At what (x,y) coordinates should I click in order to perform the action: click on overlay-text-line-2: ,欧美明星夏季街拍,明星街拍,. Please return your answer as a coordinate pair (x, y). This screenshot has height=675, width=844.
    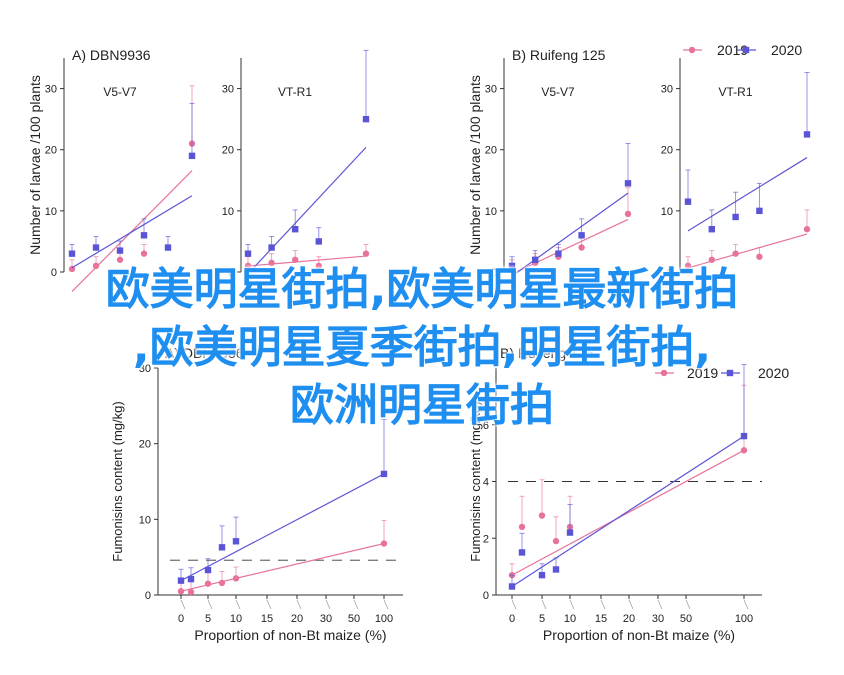
    Looking at the image, I should click on (422, 347).